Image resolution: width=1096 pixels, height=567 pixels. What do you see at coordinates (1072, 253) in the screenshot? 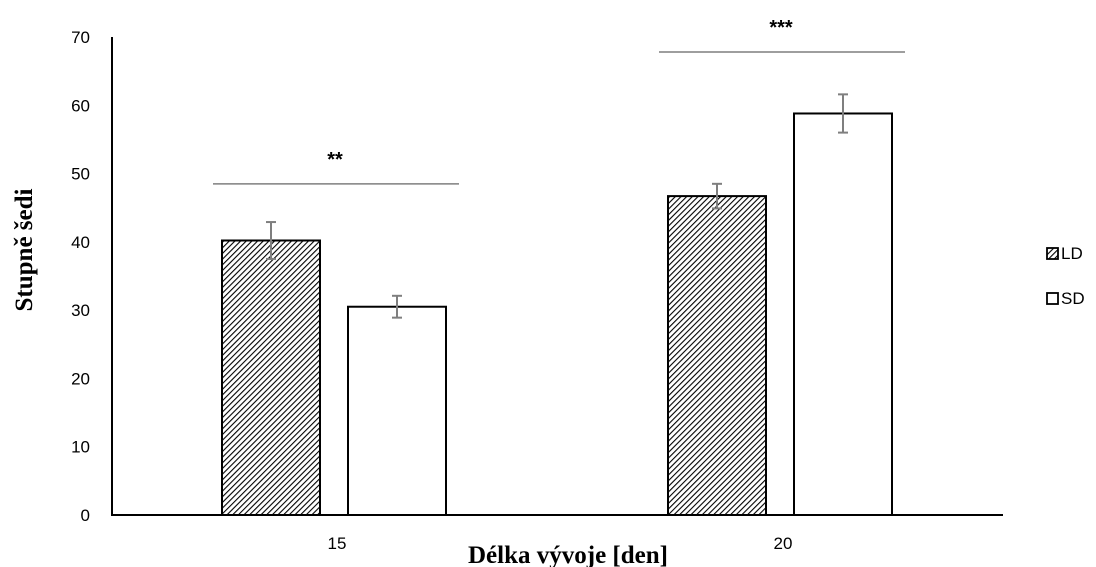
I see `legend-label-ld: LD` at bounding box center [1072, 253].